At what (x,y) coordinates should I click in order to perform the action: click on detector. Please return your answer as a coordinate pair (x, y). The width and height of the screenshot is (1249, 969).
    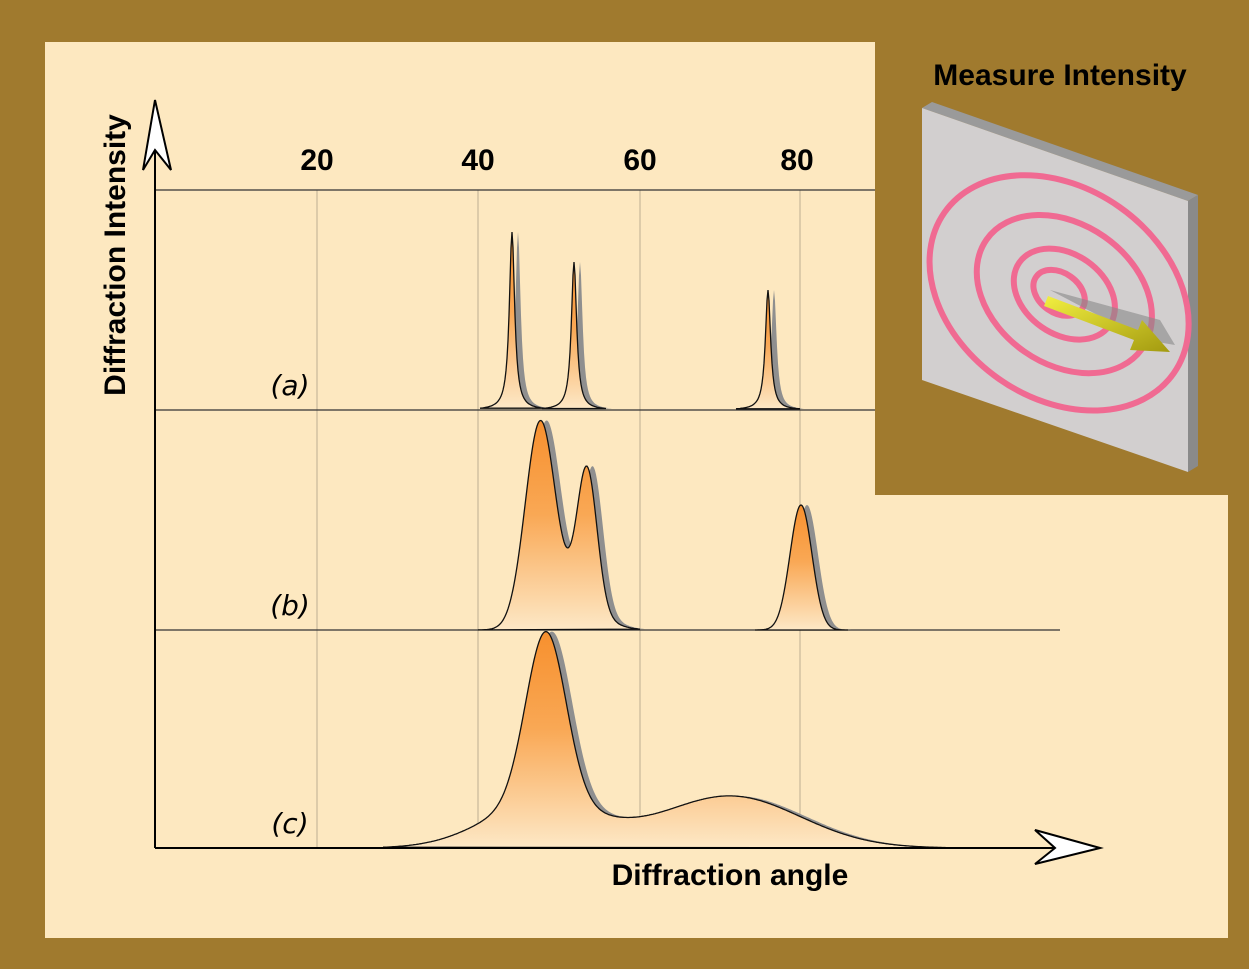
    Looking at the image, I should click on (1060, 287).